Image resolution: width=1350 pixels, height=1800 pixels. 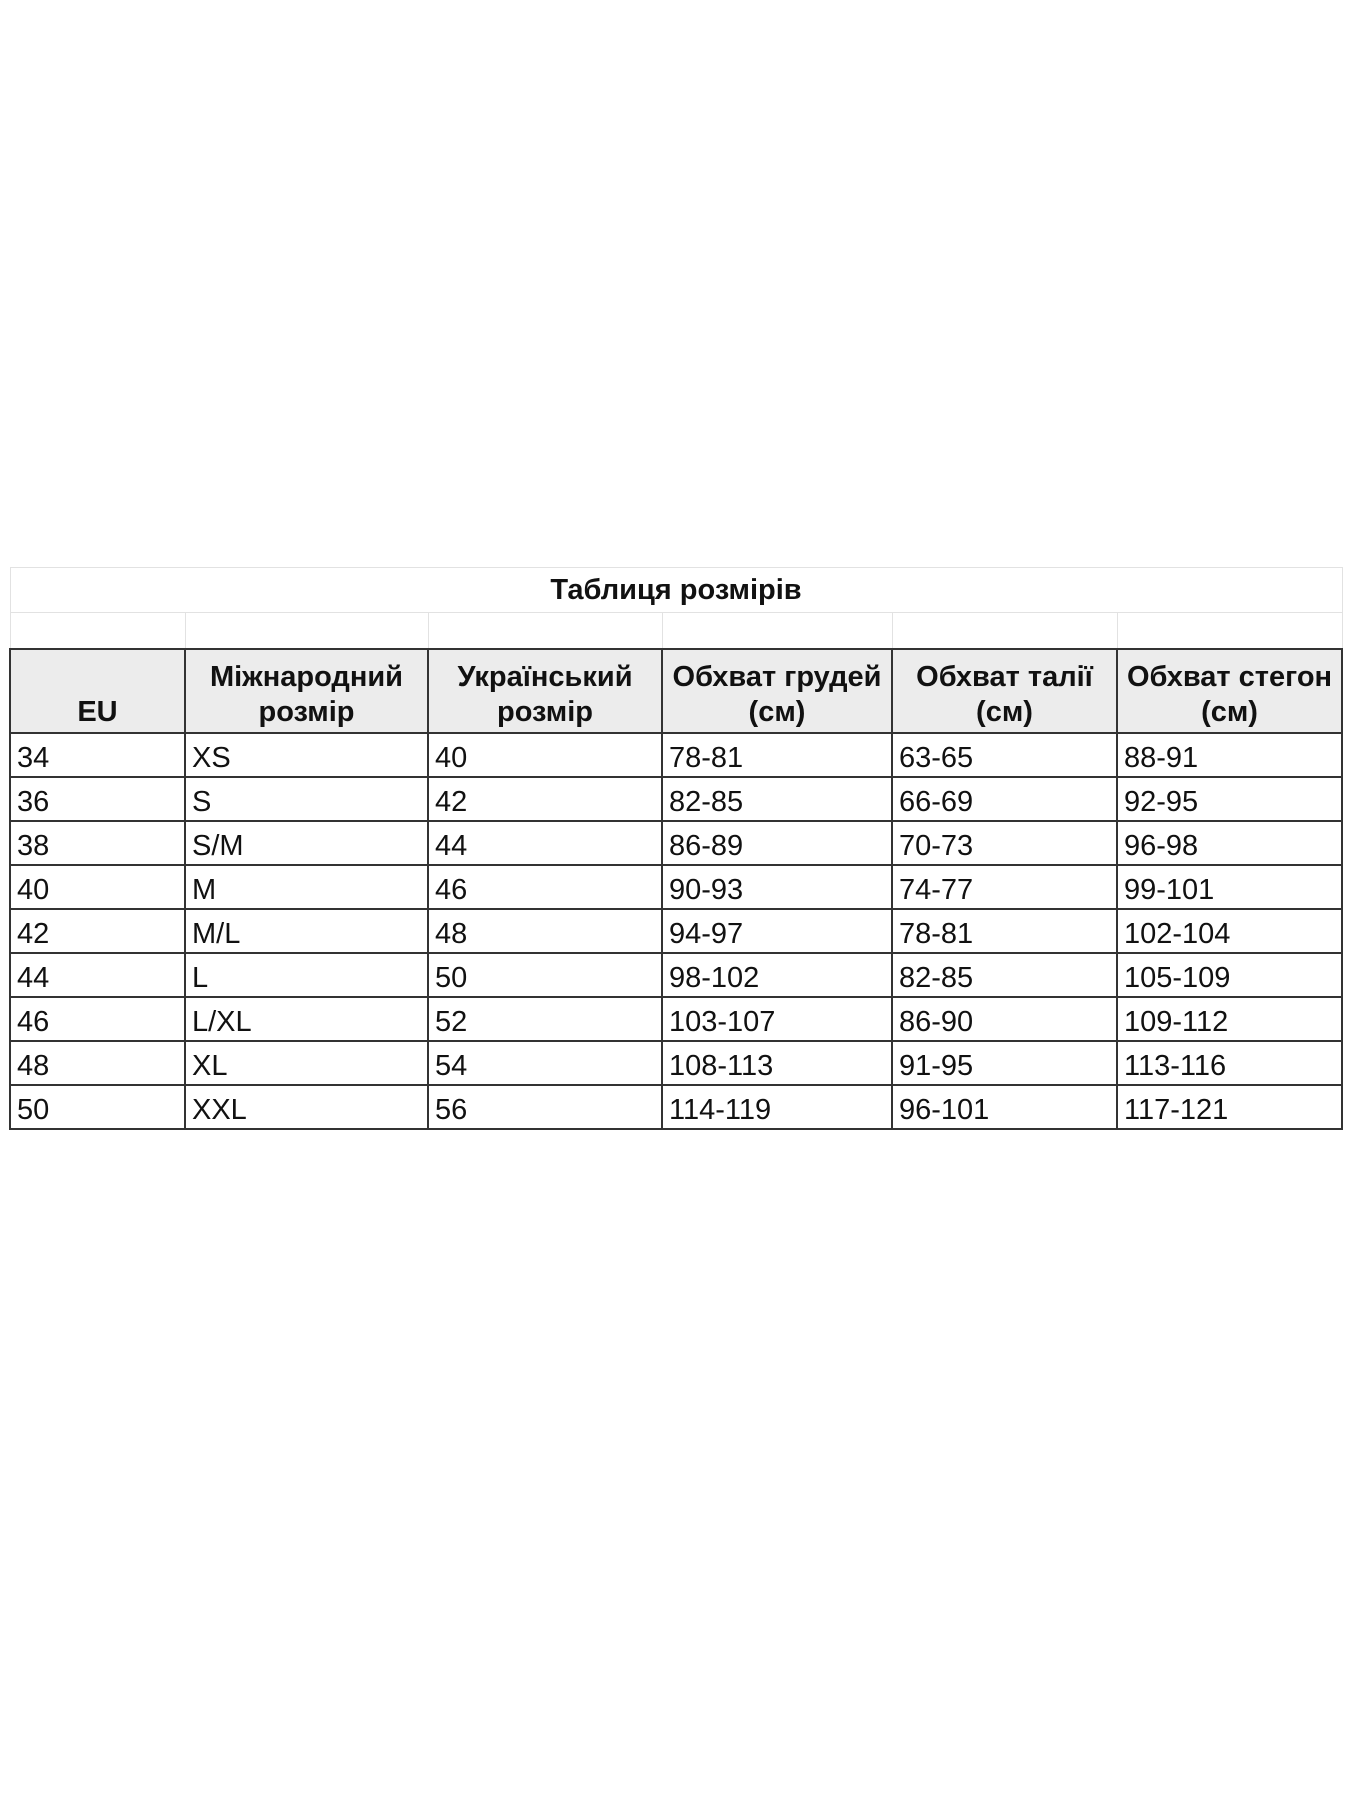 What do you see at coordinates (306, 887) in the screenshot?
I see `table-cell: M` at bounding box center [306, 887].